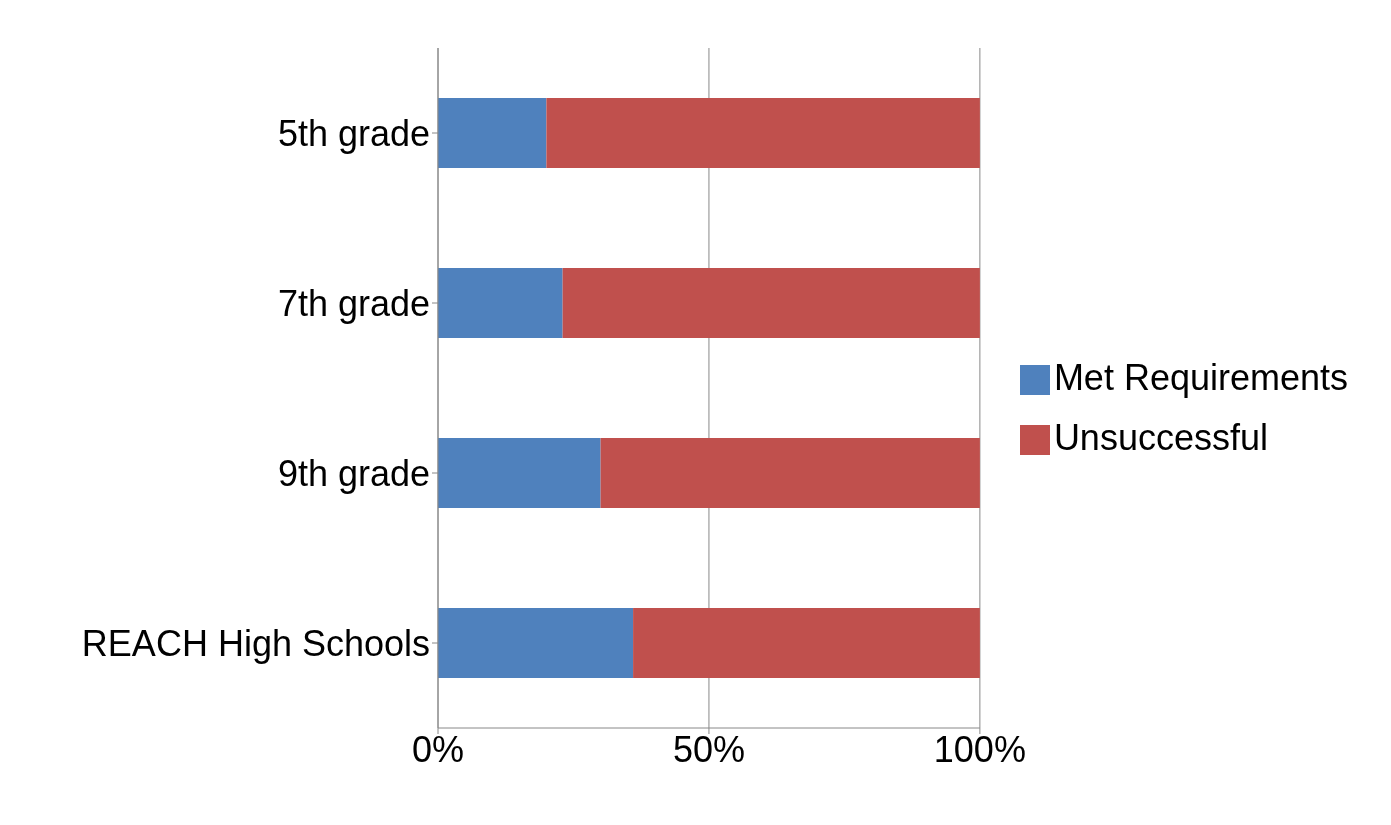  Describe the element at coordinates (979, 749) in the screenshot. I see `x-tick-label: 100%` at that location.